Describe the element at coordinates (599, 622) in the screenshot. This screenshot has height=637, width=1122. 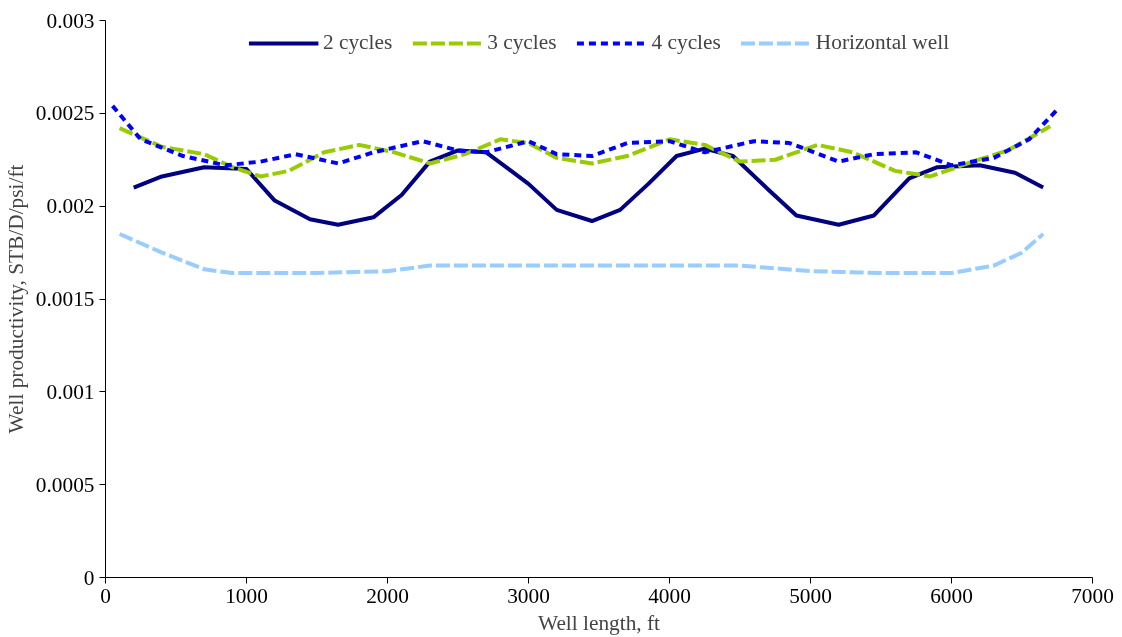
I see `x-axis-title: Well length, ft` at that location.